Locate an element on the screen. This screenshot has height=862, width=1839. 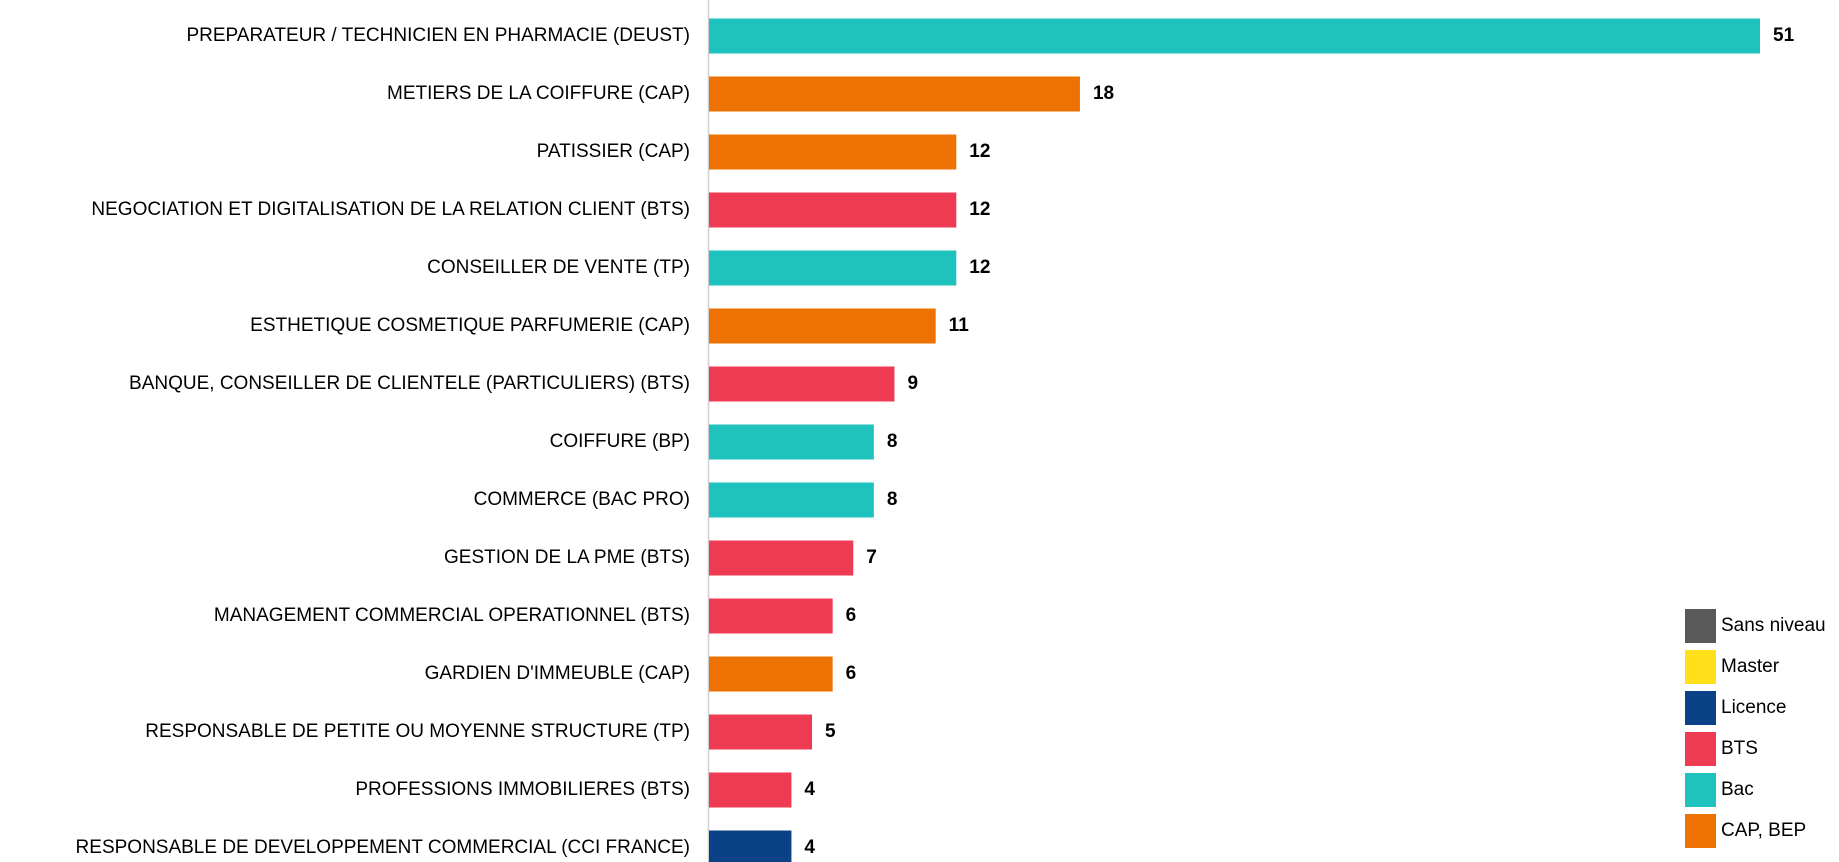
legend-label: BTS is located at coordinates (1739, 748).